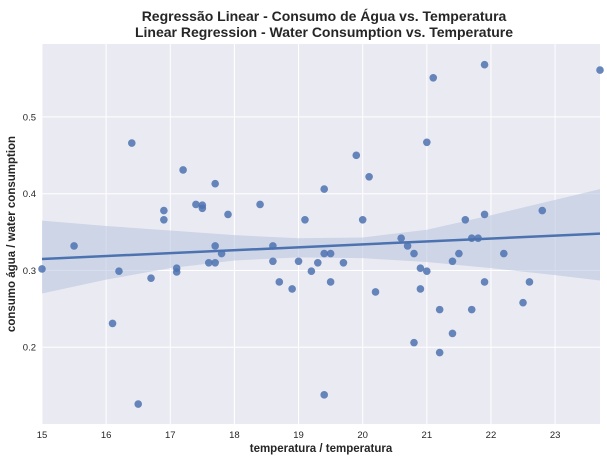 The image size is (607, 461). What do you see at coordinates (106, 435) in the screenshot?
I see `x-tick-label: 16` at bounding box center [106, 435].